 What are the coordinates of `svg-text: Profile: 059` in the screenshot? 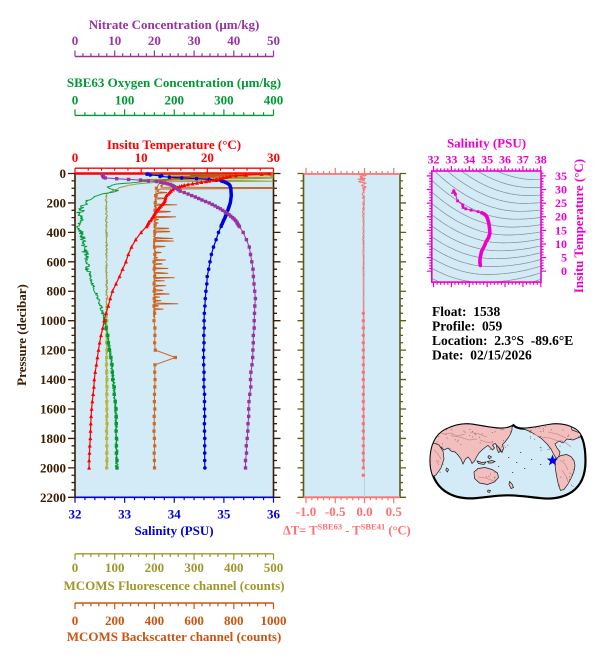 It's located at (467, 326).